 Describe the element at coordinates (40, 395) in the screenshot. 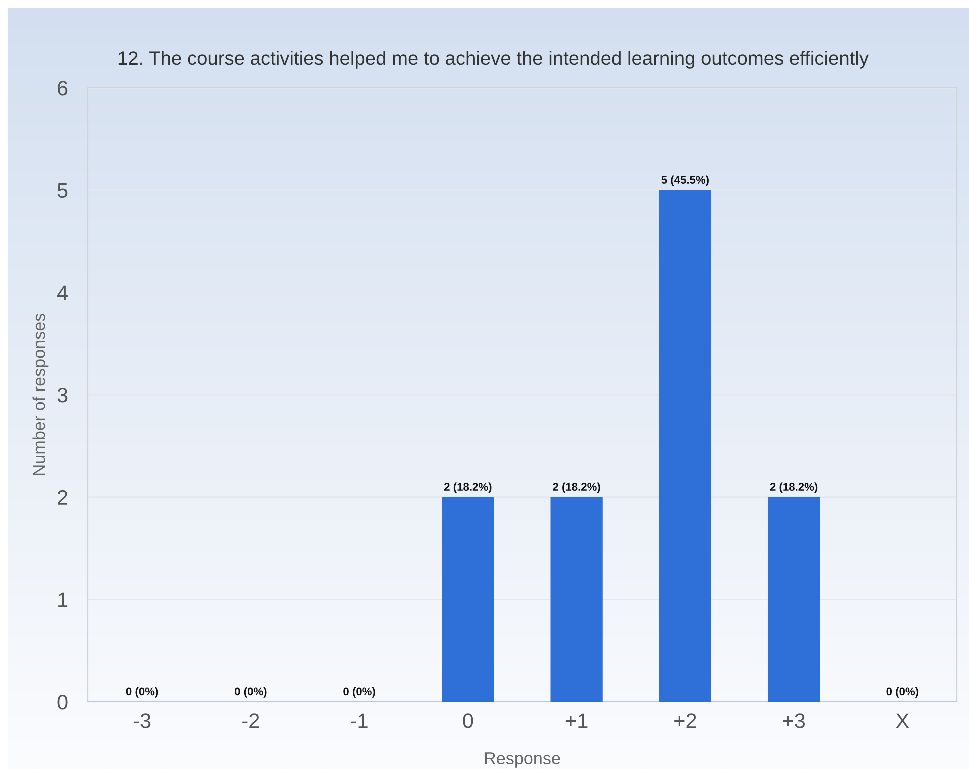

I see `y-axis-title: Number of responses` at that location.